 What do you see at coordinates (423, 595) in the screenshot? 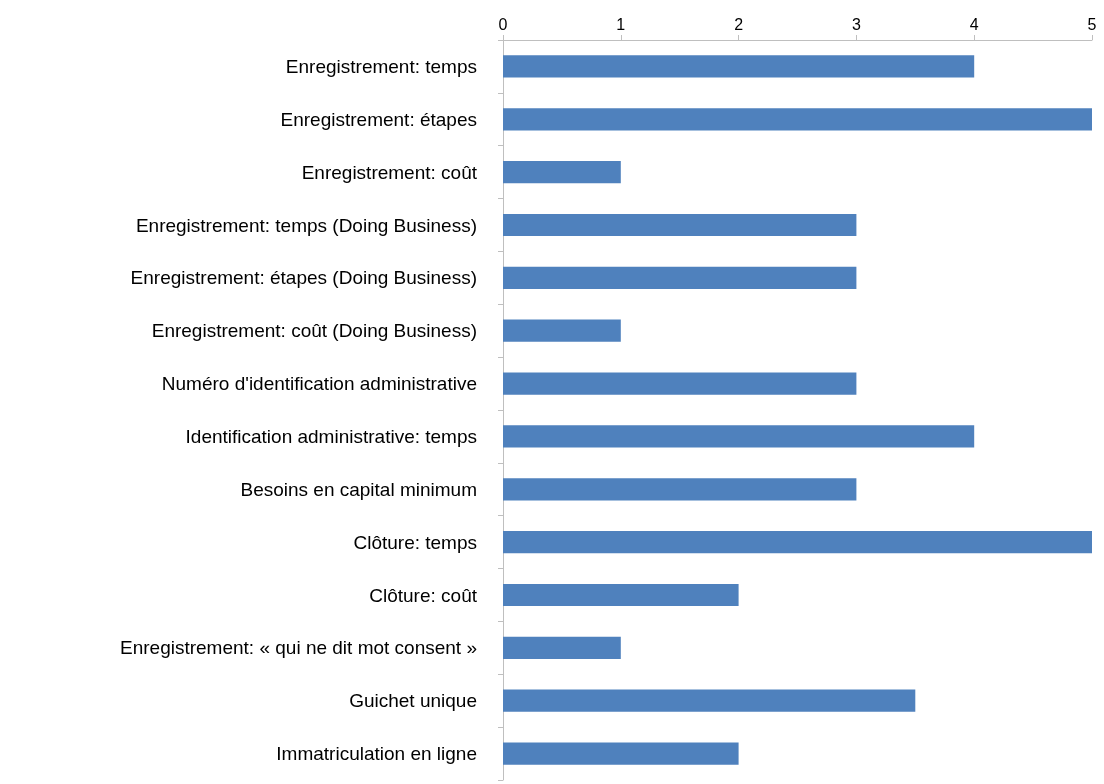
I see `y-tick-label: Clôture: coût` at bounding box center [423, 595].